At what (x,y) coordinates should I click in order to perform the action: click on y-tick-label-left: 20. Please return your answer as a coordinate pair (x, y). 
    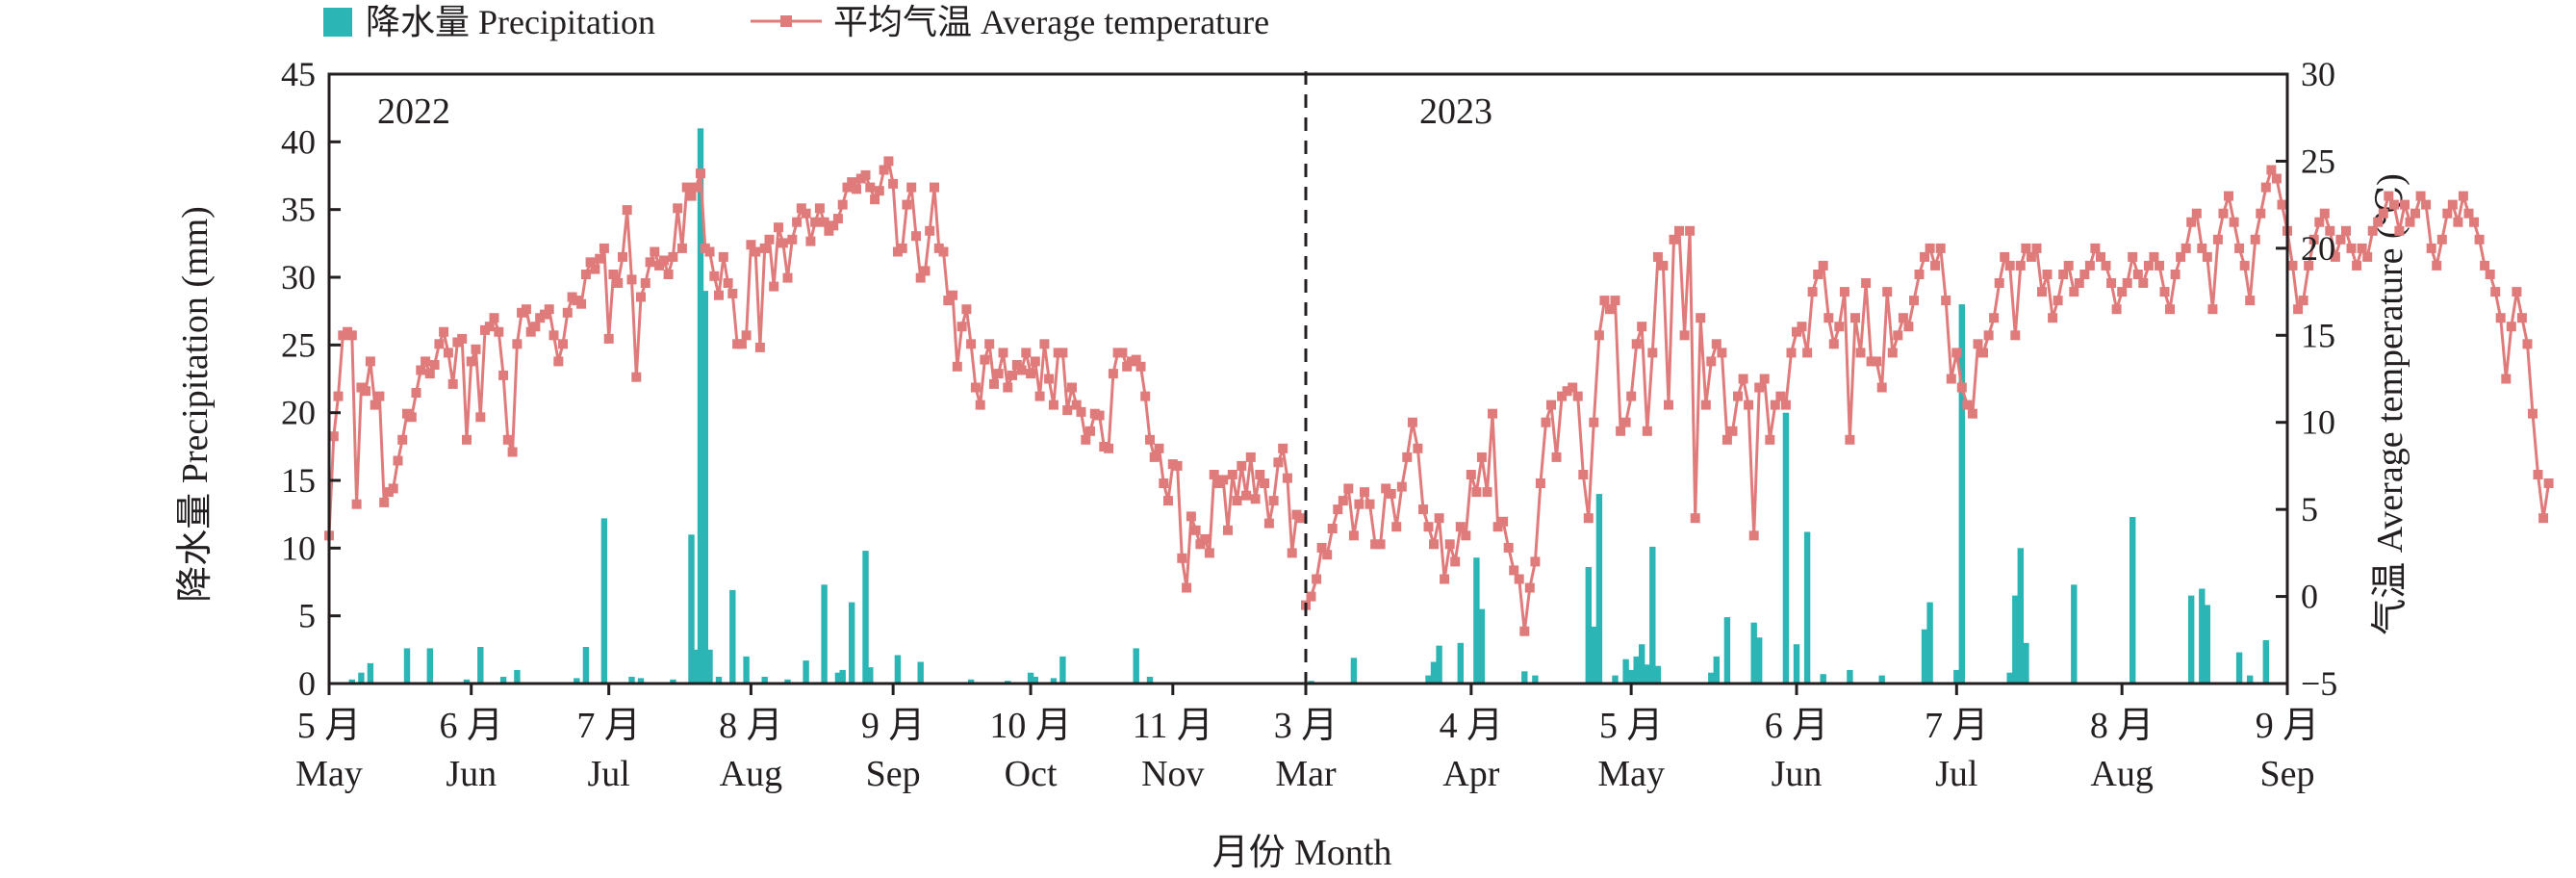
    Looking at the image, I should click on (298, 413).